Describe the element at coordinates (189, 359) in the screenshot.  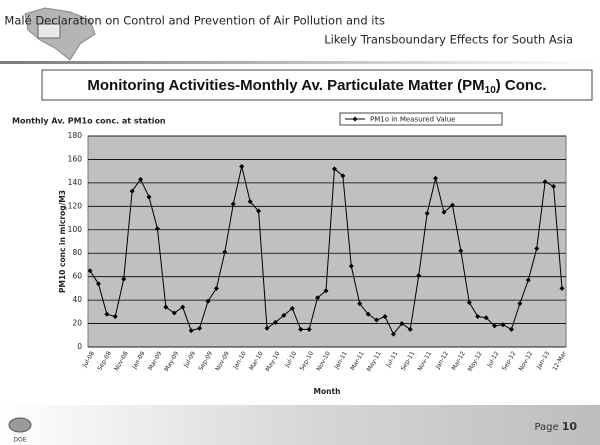
I see `x-tick-label: Jul-09` at that location.